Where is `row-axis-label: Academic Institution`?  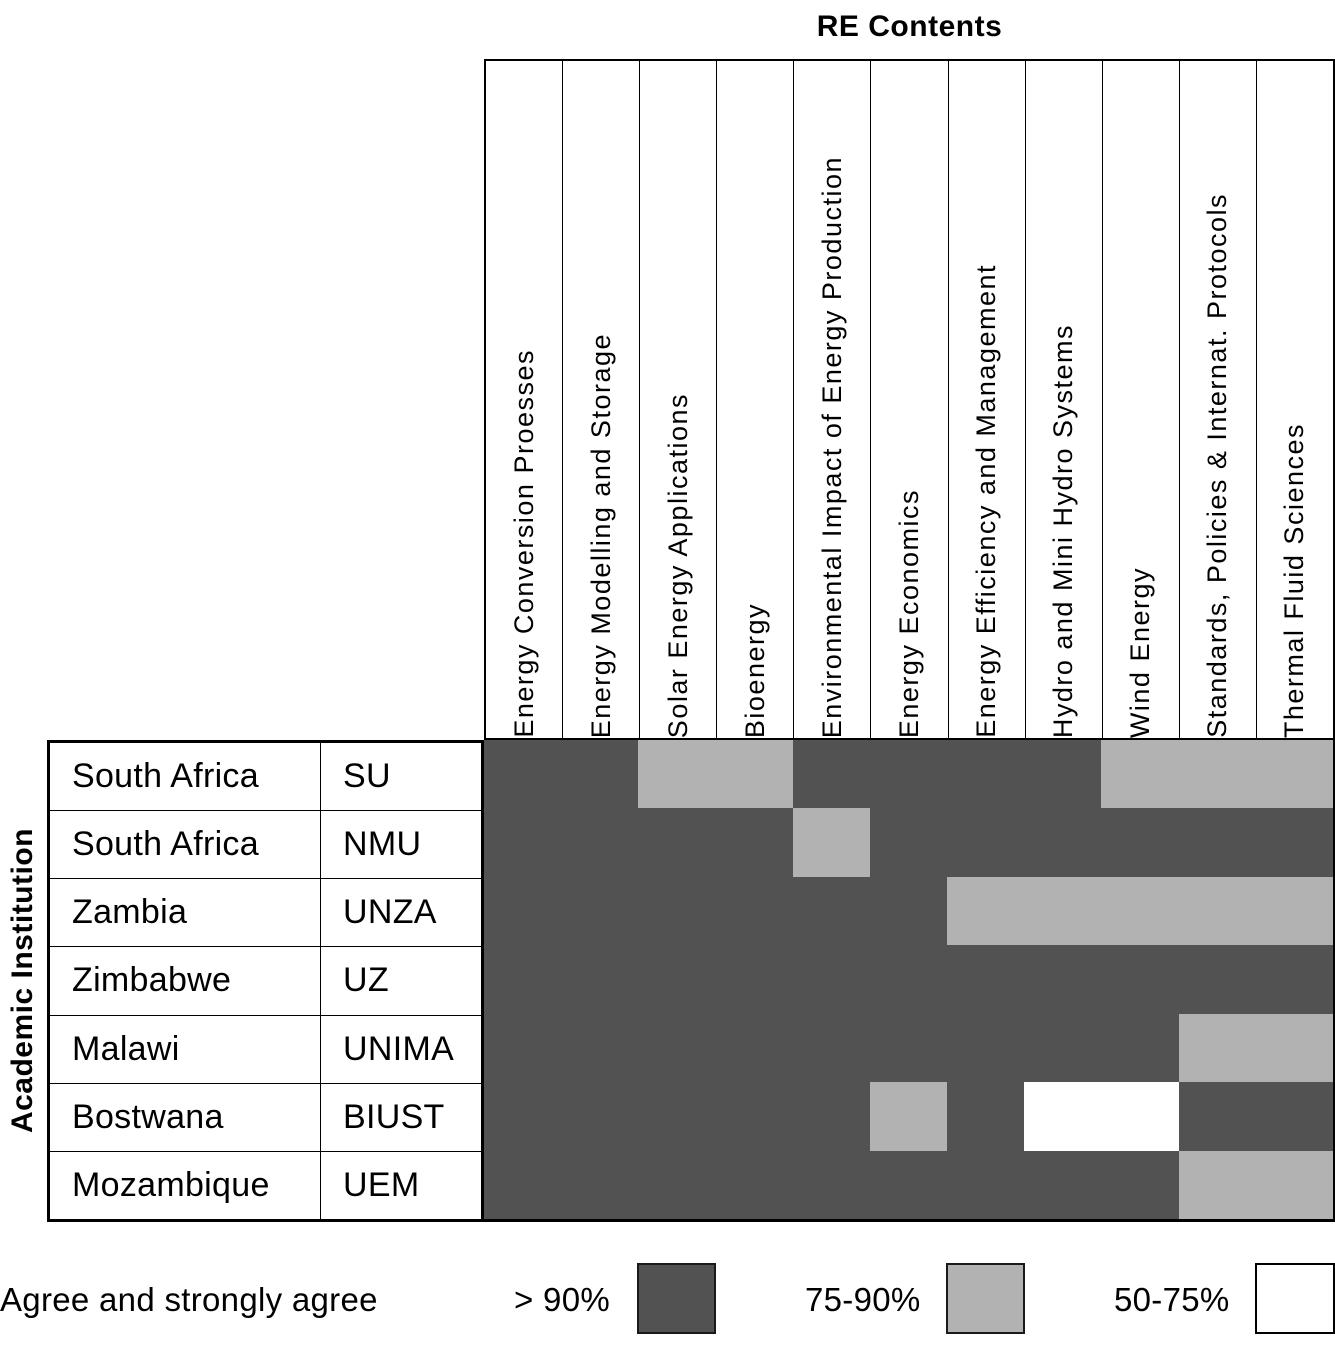 row-axis-label: Academic Institution is located at coordinates (22, 981).